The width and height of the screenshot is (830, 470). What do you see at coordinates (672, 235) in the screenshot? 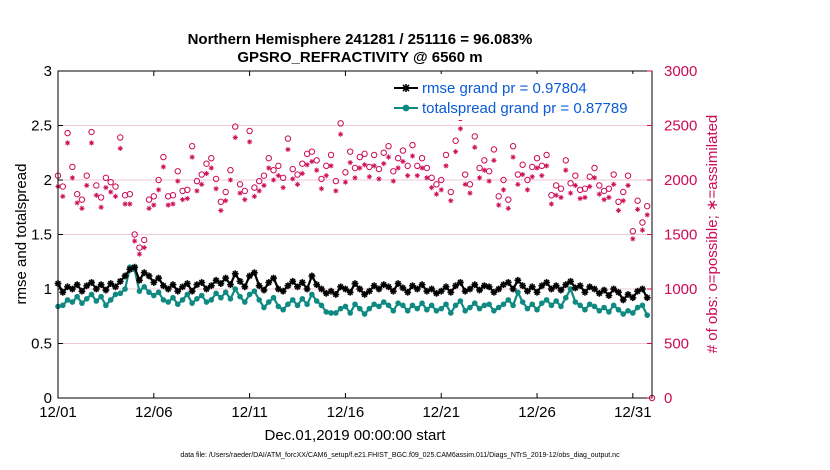
I see `y-axis-right: 0 500 1000 1500 2000 2500 3000` at bounding box center [672, 235].